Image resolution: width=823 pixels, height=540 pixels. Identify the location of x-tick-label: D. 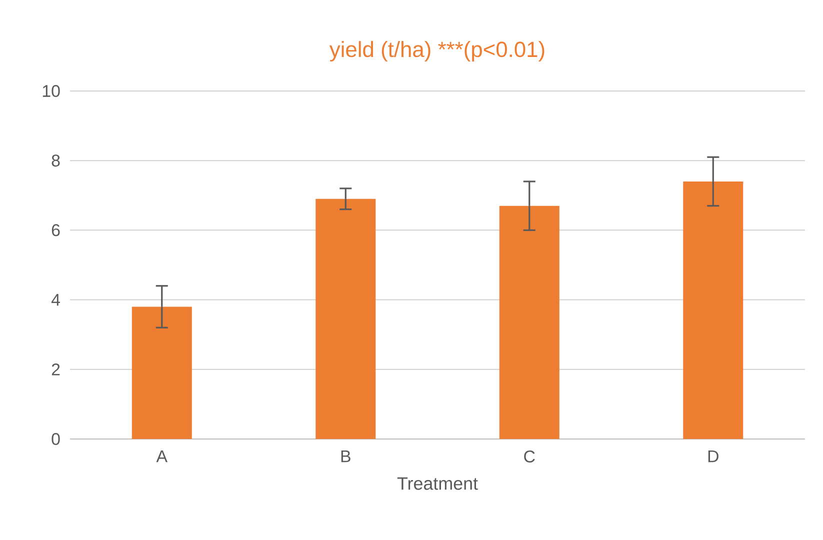
(713, 456).